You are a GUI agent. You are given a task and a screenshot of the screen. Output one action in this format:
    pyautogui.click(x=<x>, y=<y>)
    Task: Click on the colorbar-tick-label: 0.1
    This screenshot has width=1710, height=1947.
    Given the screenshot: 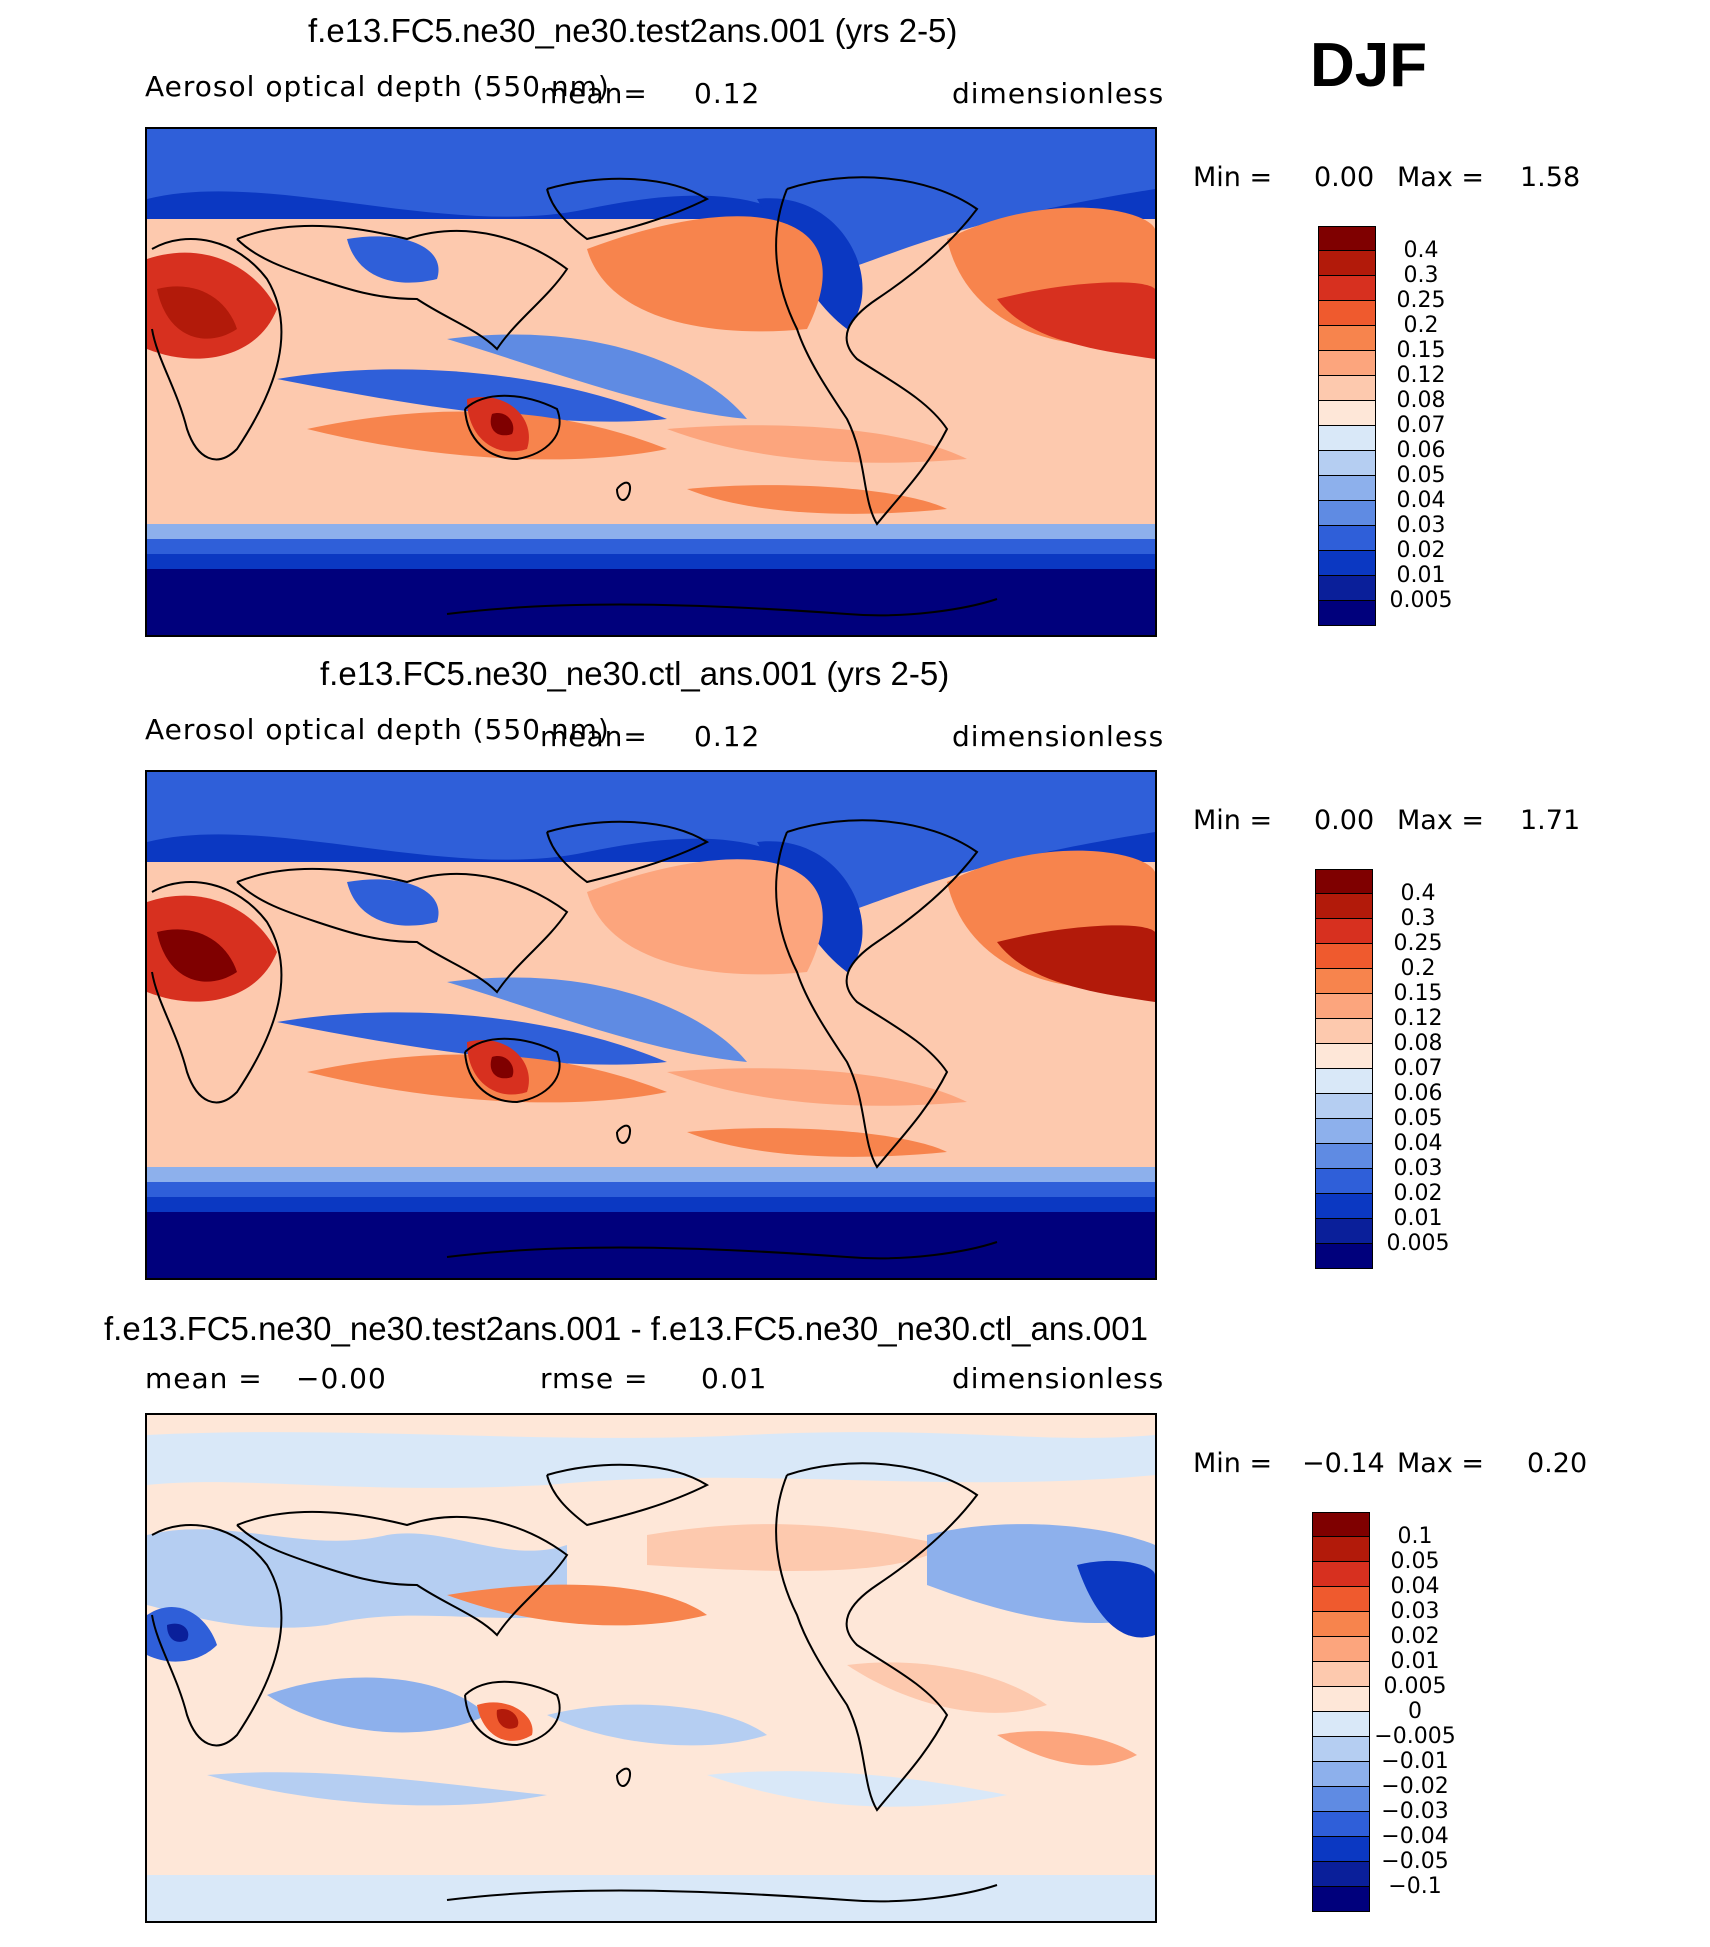 What is the action you would take?
    pyautogui.click(x=1415, y=1536)
    